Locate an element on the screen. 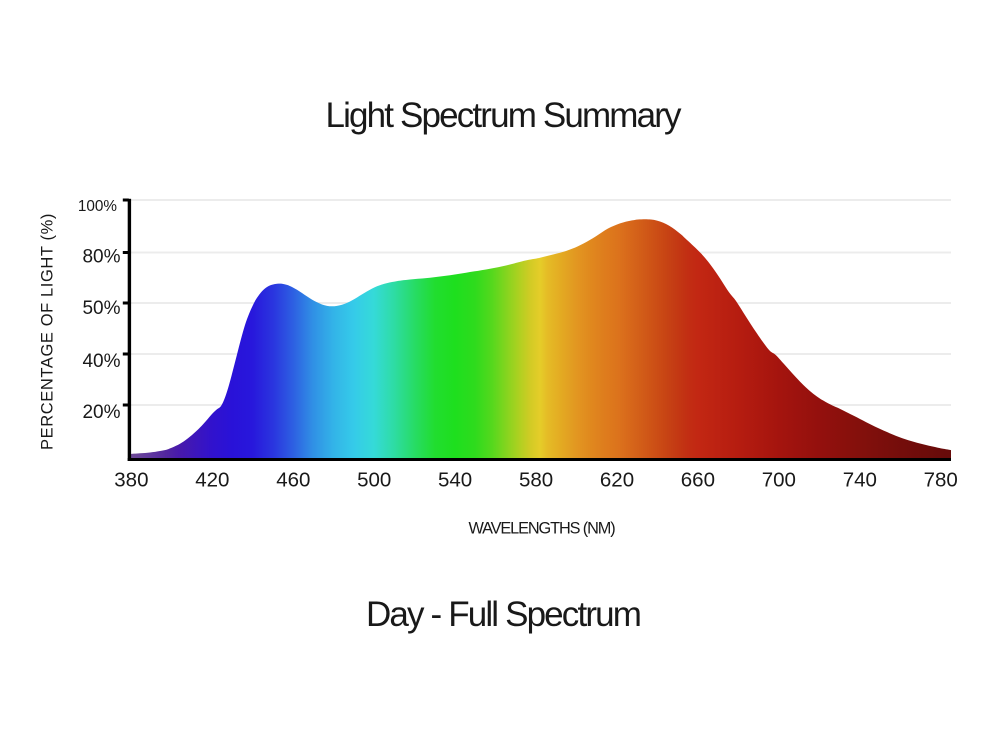 The image size is (1000, 733). svg-text: 20% is located at coordinates (101, 412).